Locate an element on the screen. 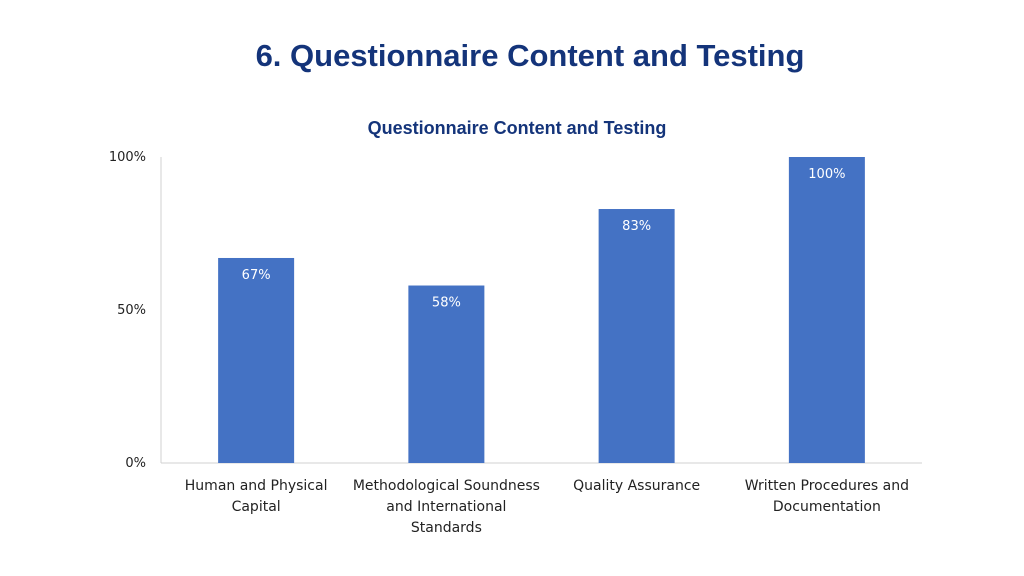 The width and height of the screenshot is (1024, 576). category-label-line: Quality Assurance is located at coordinates (636, 486).